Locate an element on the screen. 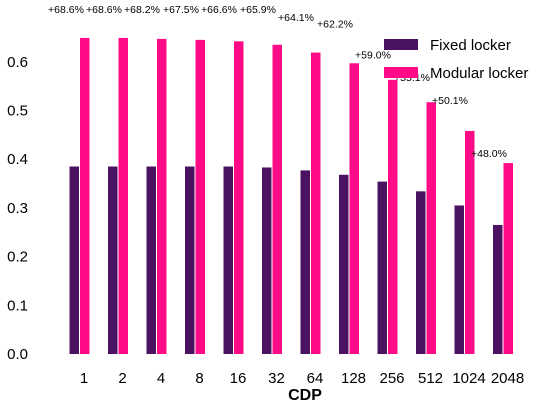 This screenshot has height=408, width=550. y-tick-label: 0.6 is located at coordinates (17, 62).